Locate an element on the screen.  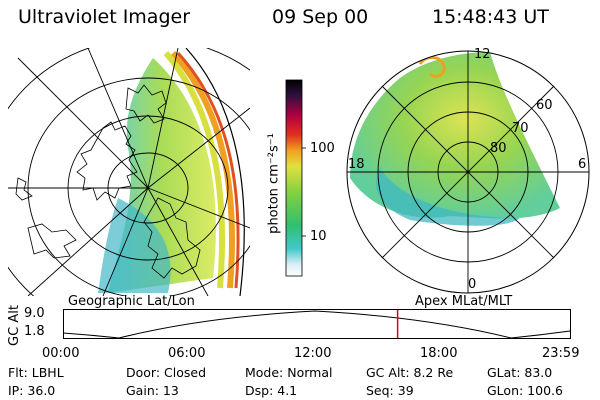
colorbar-tick-100: 100 is located at coordinates (322, 148).